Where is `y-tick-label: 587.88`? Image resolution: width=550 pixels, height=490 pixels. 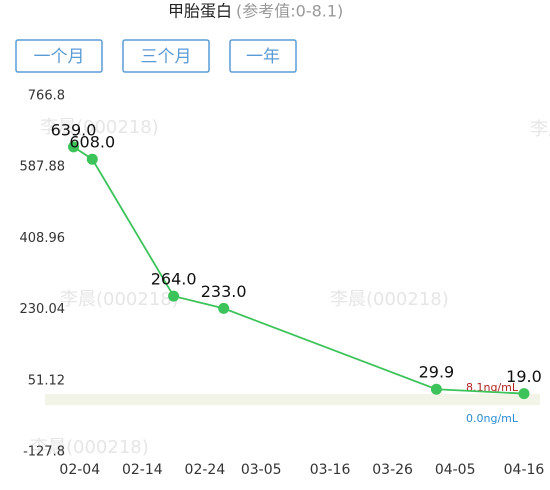 y-tick-label: 587.88 is located at coordinates (43, 167).